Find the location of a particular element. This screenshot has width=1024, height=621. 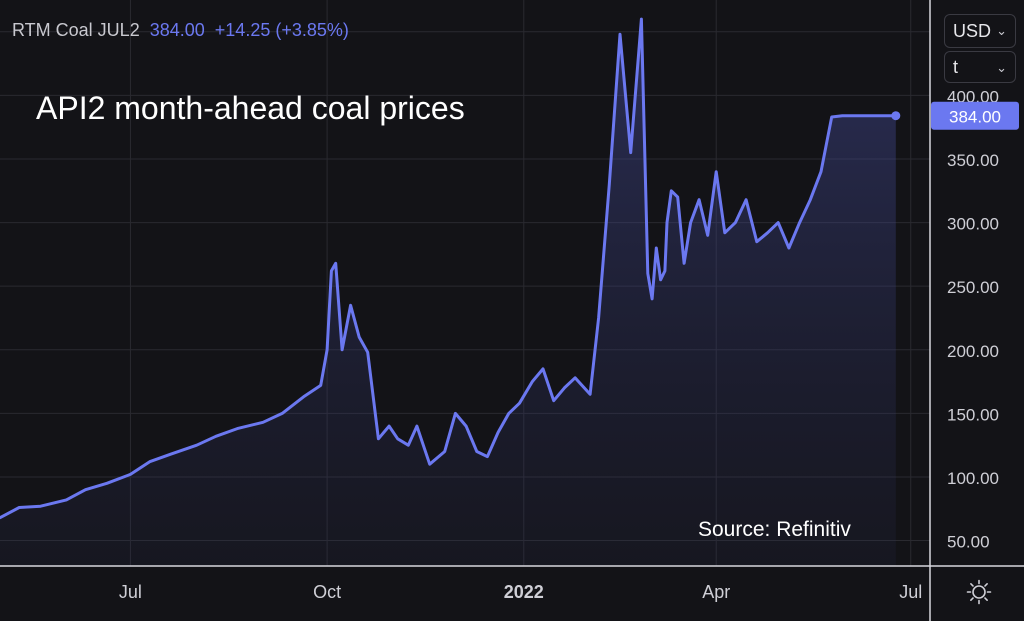

last-point-marker is located at coordinates (896, 116).